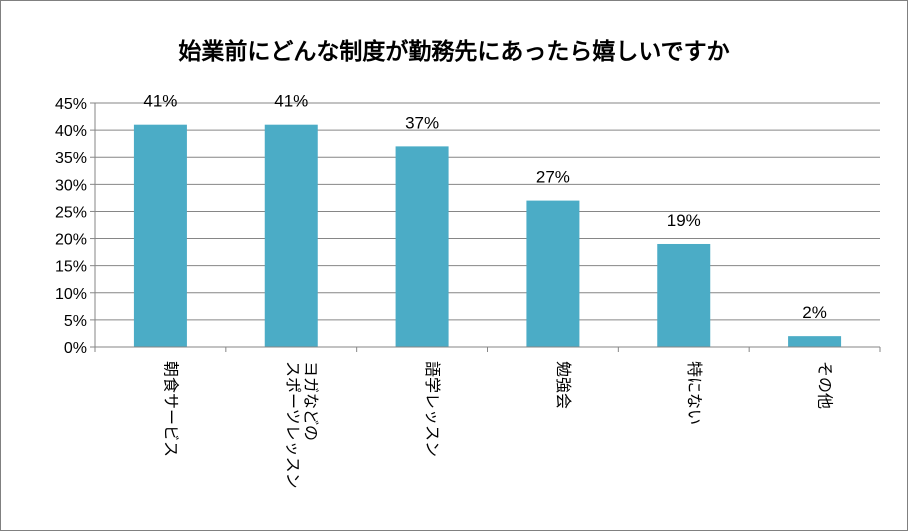  What do you see at coordinates (310, 401) in the screenshot?
I see `category-label: ヨガなどの` at bounding box center [310, 401].